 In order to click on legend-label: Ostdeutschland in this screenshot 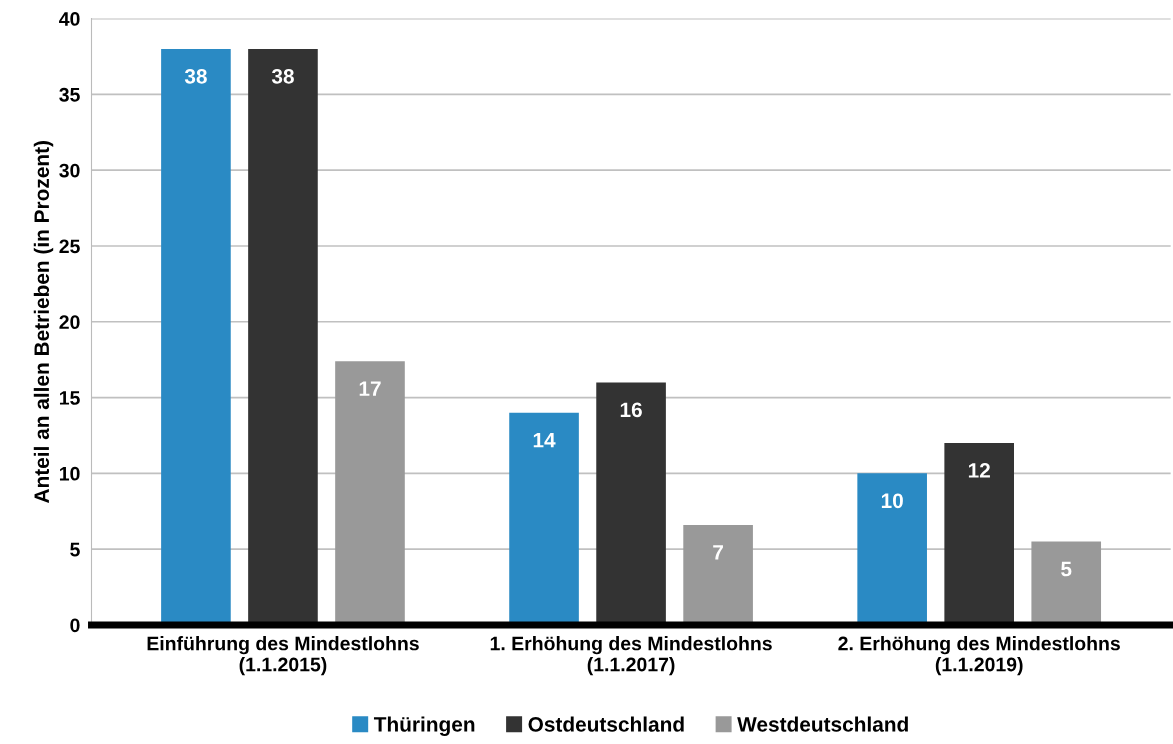, I will do `click(606, 724)`.